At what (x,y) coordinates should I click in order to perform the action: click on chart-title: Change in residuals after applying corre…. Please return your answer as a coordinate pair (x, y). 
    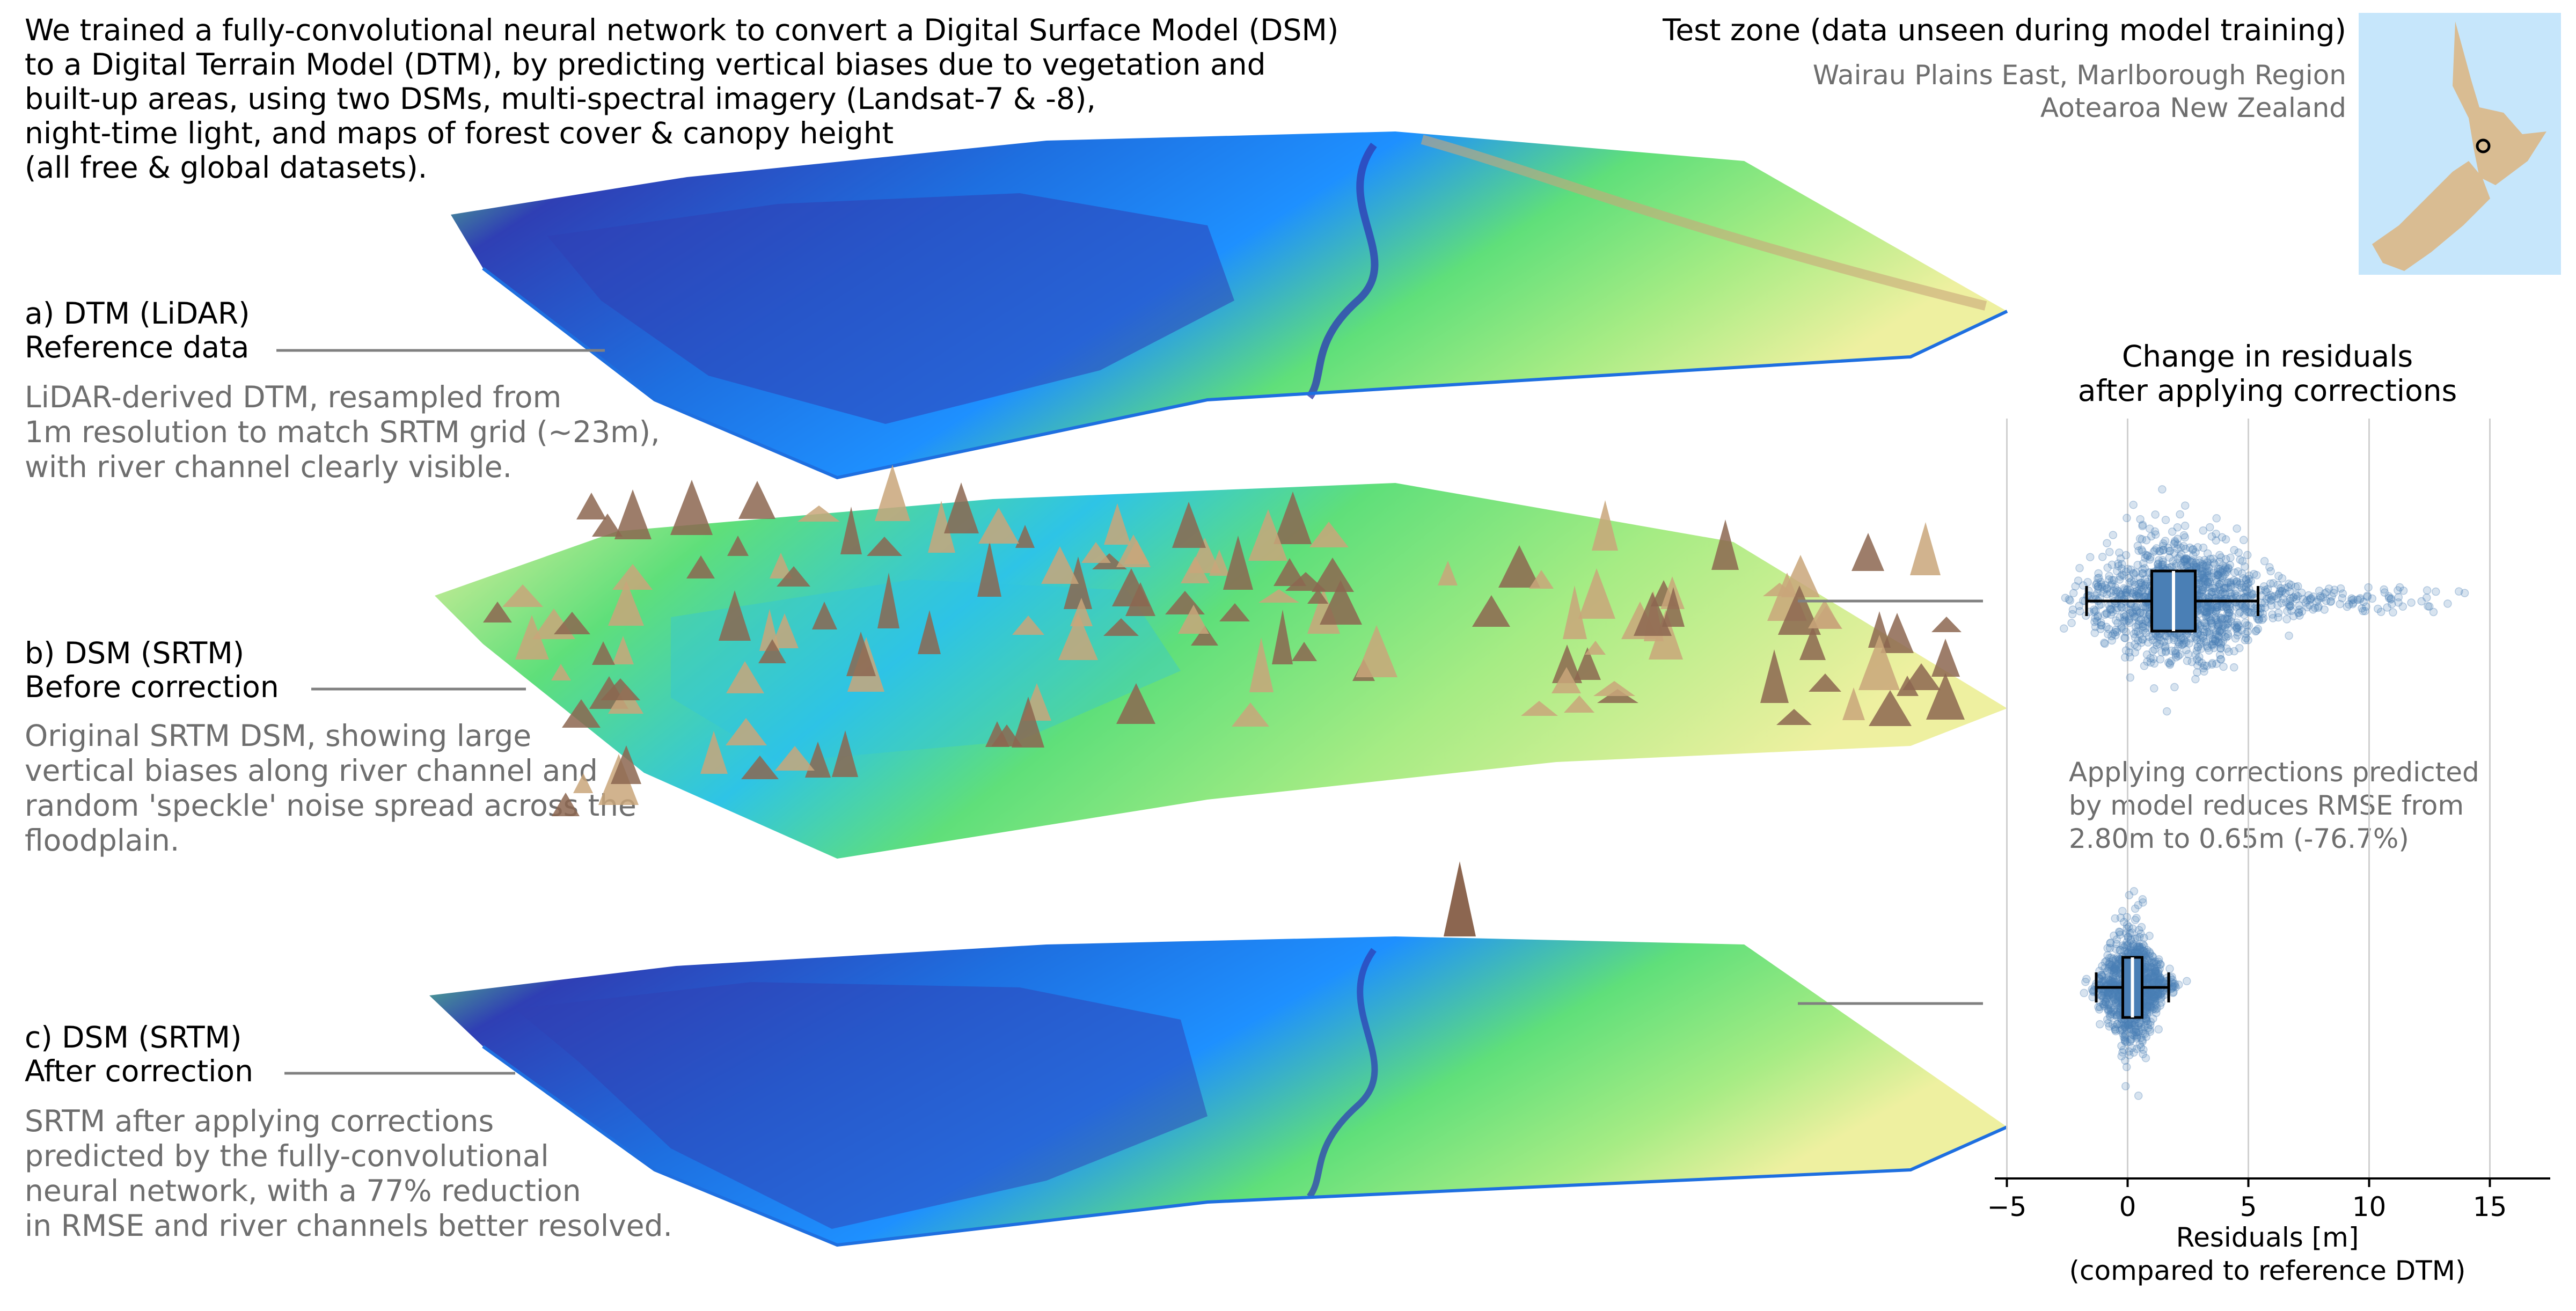
    Looking at the image, I should click on (2267, 374).